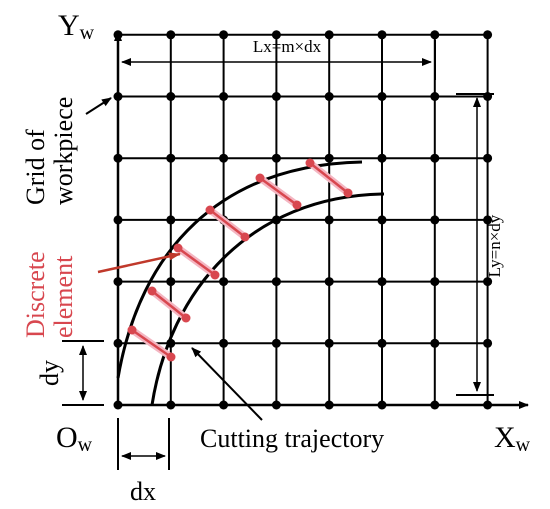 Image resolution: width=550 pixels, height=509 pixels. I want to click on grid-label-line1: Grid of, so click(35, 167).